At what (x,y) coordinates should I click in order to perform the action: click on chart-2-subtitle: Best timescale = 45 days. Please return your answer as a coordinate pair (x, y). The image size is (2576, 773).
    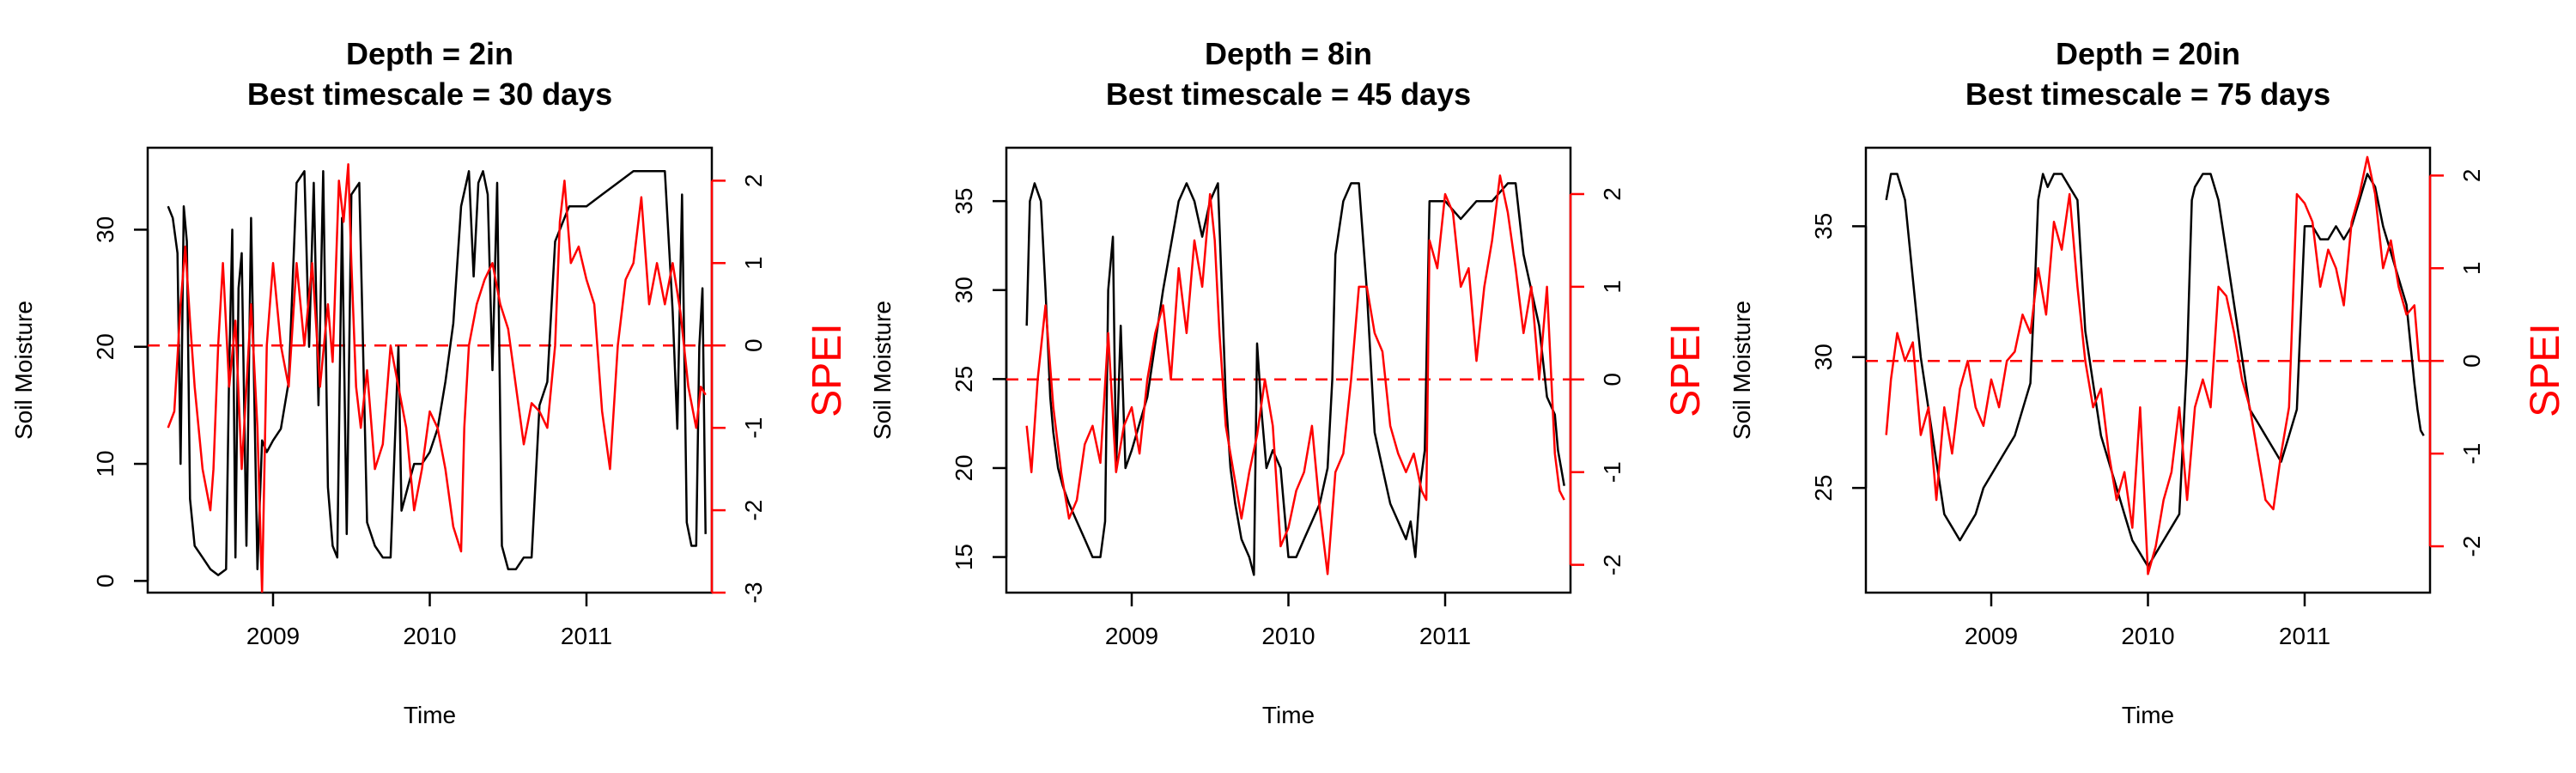
    Looking at the image, I should click on (1288, 94).